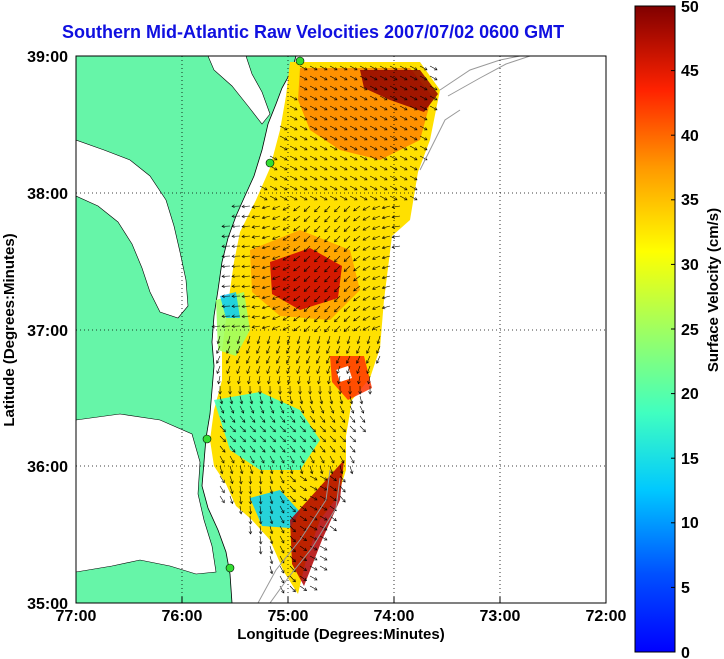  What do you see at coordinates (394, 616) in the screenshot?
I see `x-tick-label: 74:00` at bounding box center [394, 616].